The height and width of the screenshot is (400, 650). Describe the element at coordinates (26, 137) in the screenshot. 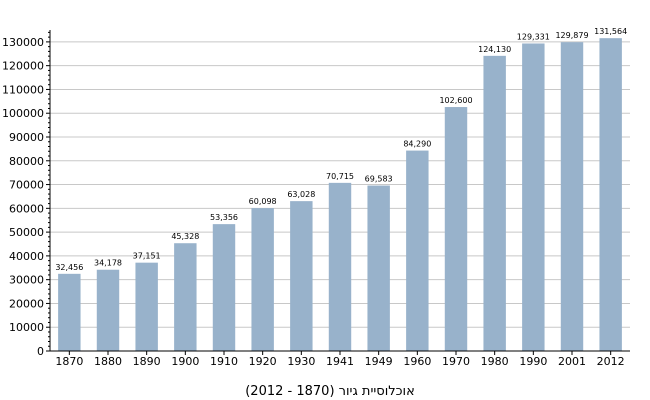

I see `y-tick-label: 90000` at that location.